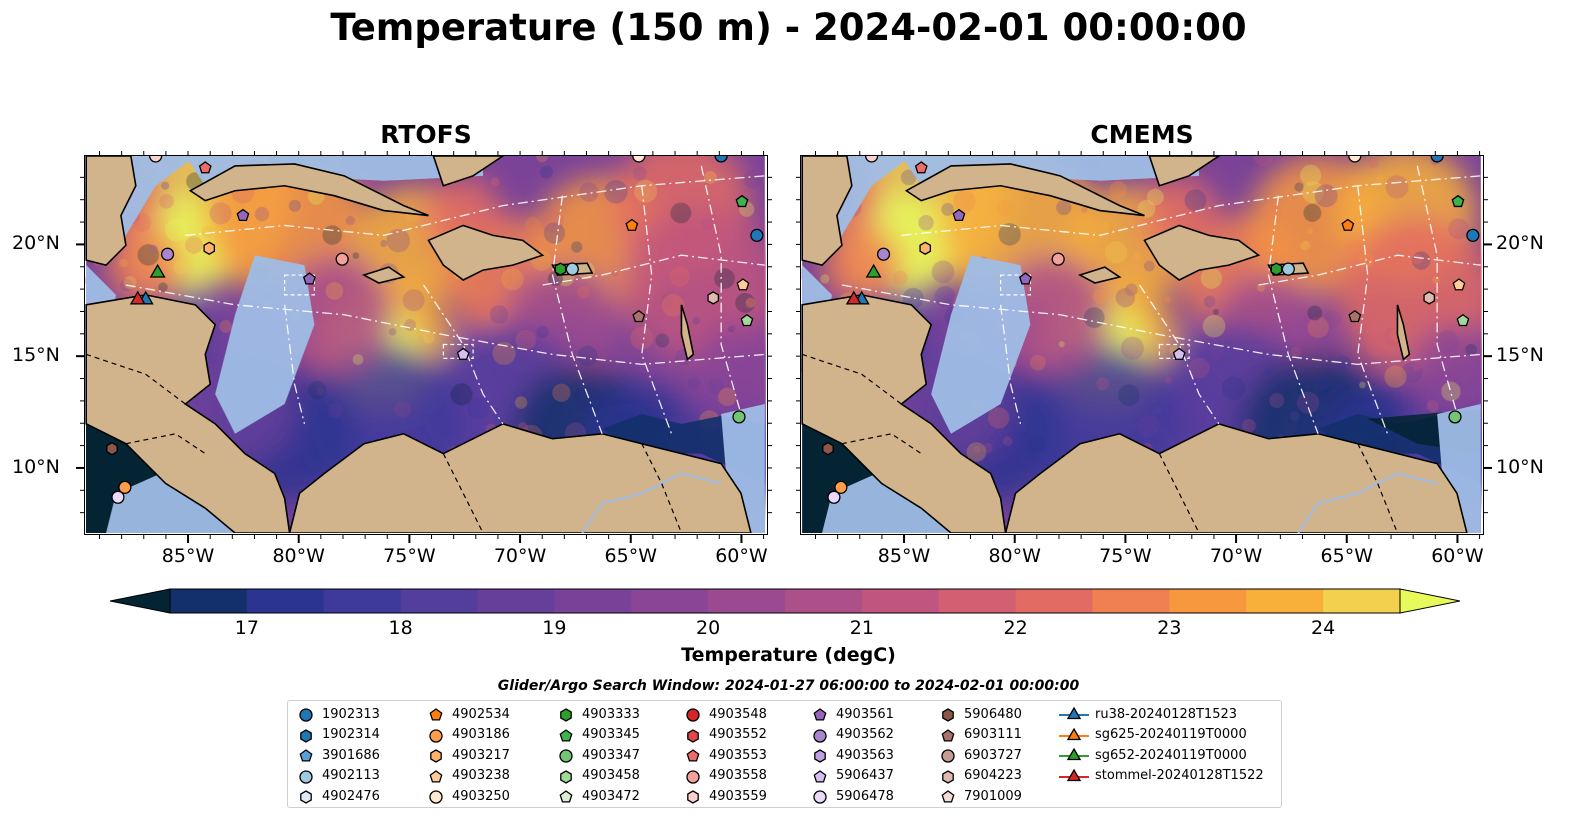 The width and height of the screenshot is (1577, 826). What do you see at coordinates (725, 735) in the screenshot?
I see `legend-item: 4903552` at bounding box center [725, 735].